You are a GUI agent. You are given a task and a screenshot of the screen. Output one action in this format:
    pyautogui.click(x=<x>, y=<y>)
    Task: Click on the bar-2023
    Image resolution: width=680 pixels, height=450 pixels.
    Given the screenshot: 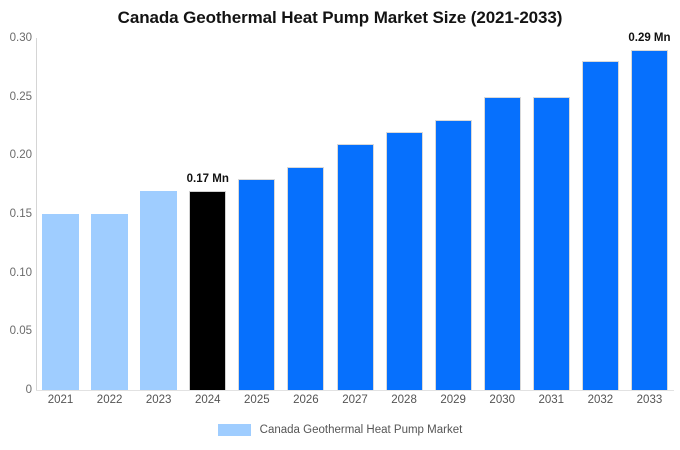 What is the action you would take?
    pyautogui.click(x=159, y=290)
    